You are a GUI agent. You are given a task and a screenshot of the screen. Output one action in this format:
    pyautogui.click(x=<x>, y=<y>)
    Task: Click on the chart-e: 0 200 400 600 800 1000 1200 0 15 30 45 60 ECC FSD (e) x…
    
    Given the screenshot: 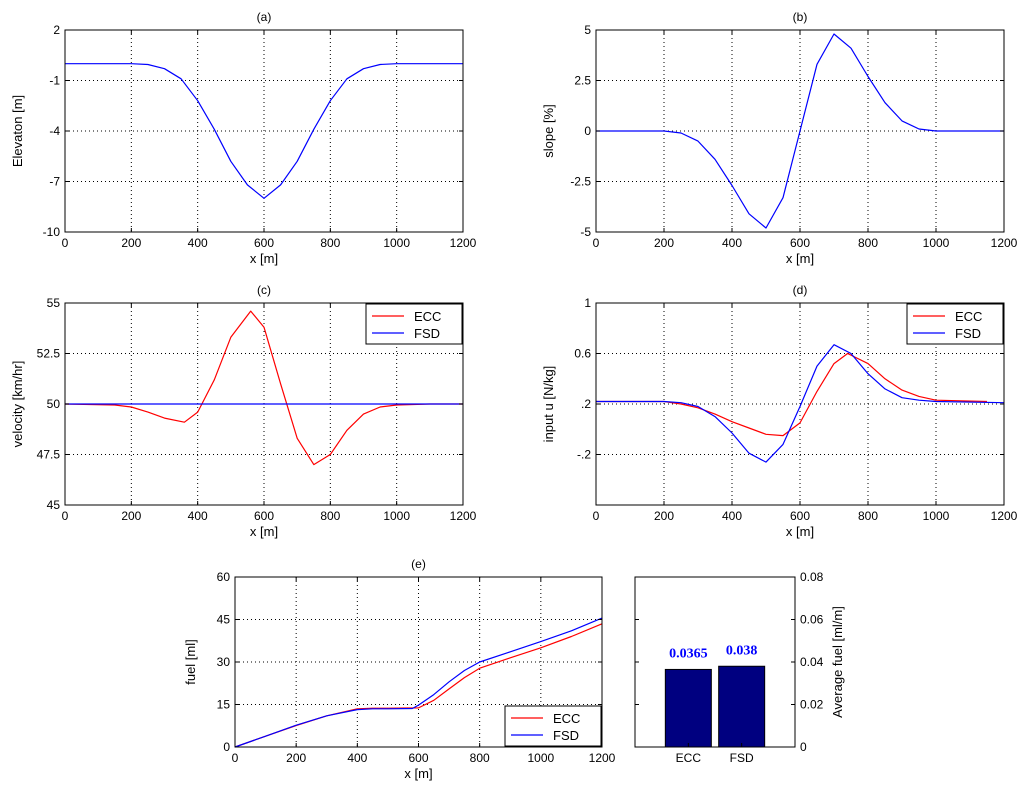 What is the action you would take?
    pyautogui.click(x=399, y=669)
    